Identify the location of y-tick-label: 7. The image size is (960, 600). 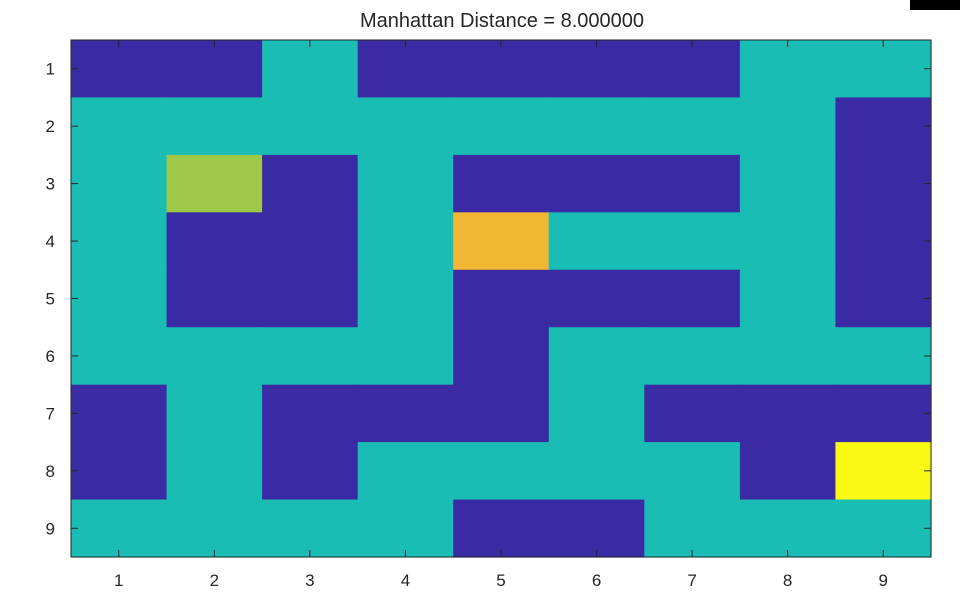
(50, 413).